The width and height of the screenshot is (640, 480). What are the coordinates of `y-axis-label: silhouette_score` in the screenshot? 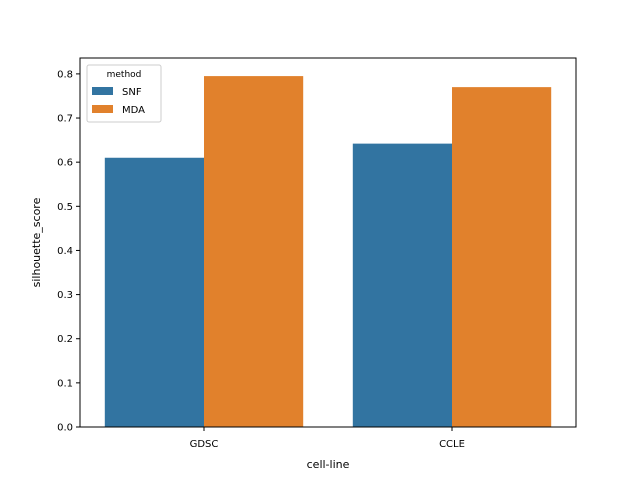 It's located at (36, 242).